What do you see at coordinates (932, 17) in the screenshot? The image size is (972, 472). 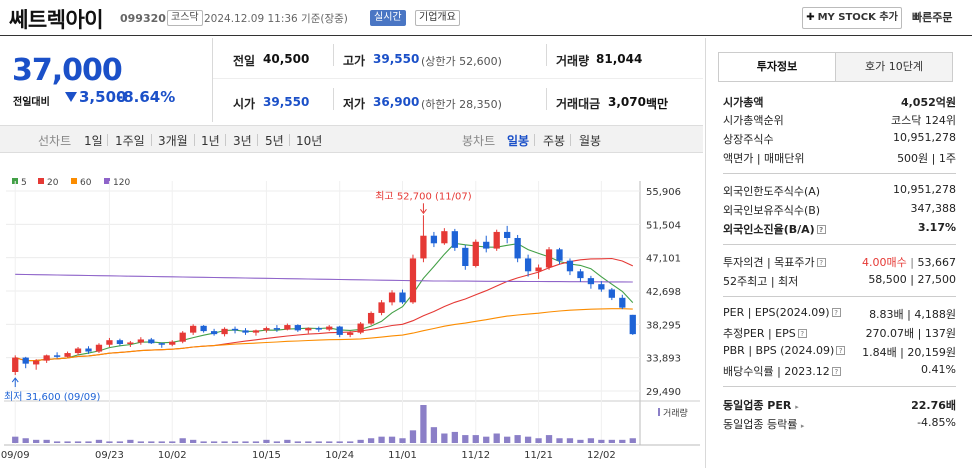 I see `quick-order-button: 빠른주문` at bounding box center [932, 17].